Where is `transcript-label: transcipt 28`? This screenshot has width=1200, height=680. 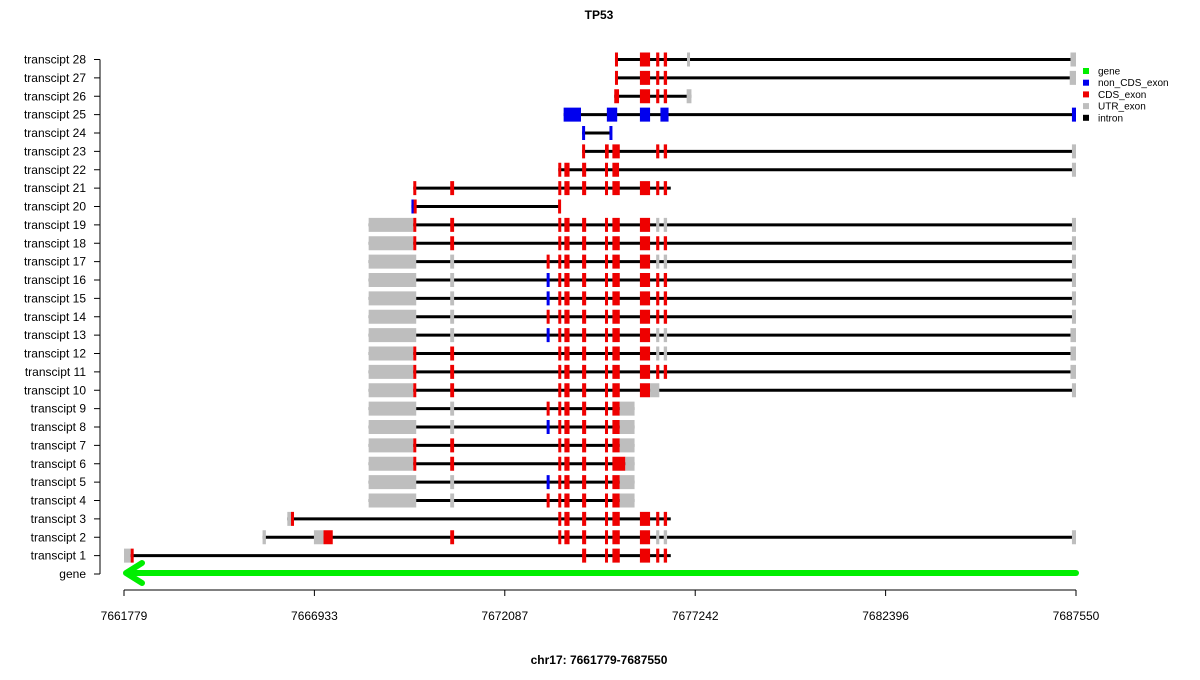
transcript-label: transcipt 28 is located at coordinates (55, 60).